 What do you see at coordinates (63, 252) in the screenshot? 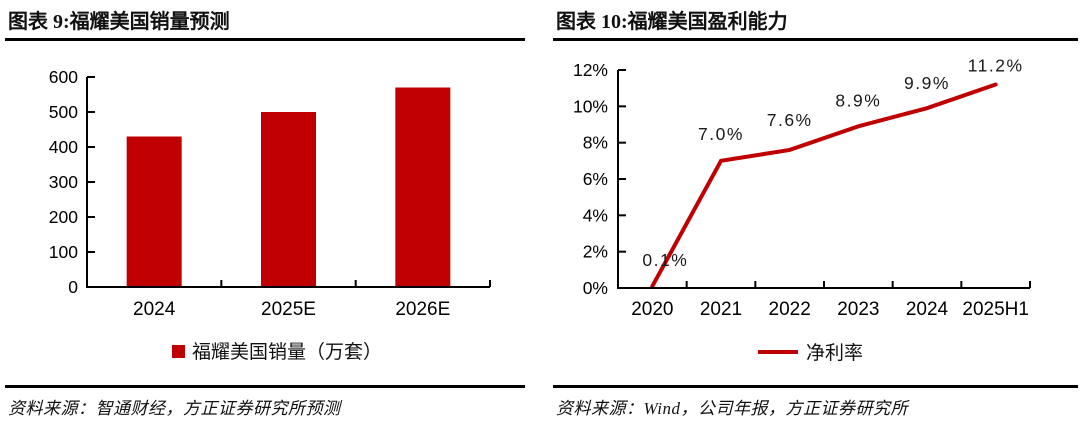
I see `svg-text: 100` at bounding box center [63, 252].